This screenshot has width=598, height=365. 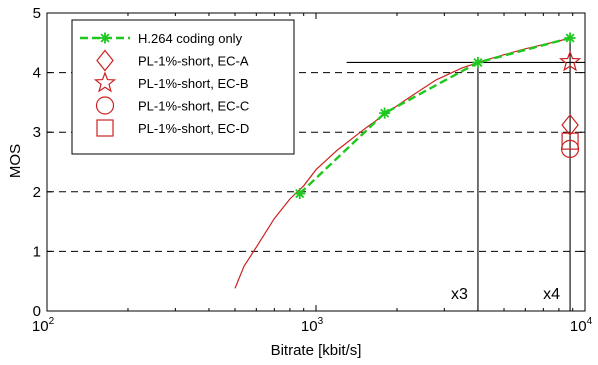 I want to click on x-axis-label: Bitrate [kbit/s], so click(x=316, y=350).